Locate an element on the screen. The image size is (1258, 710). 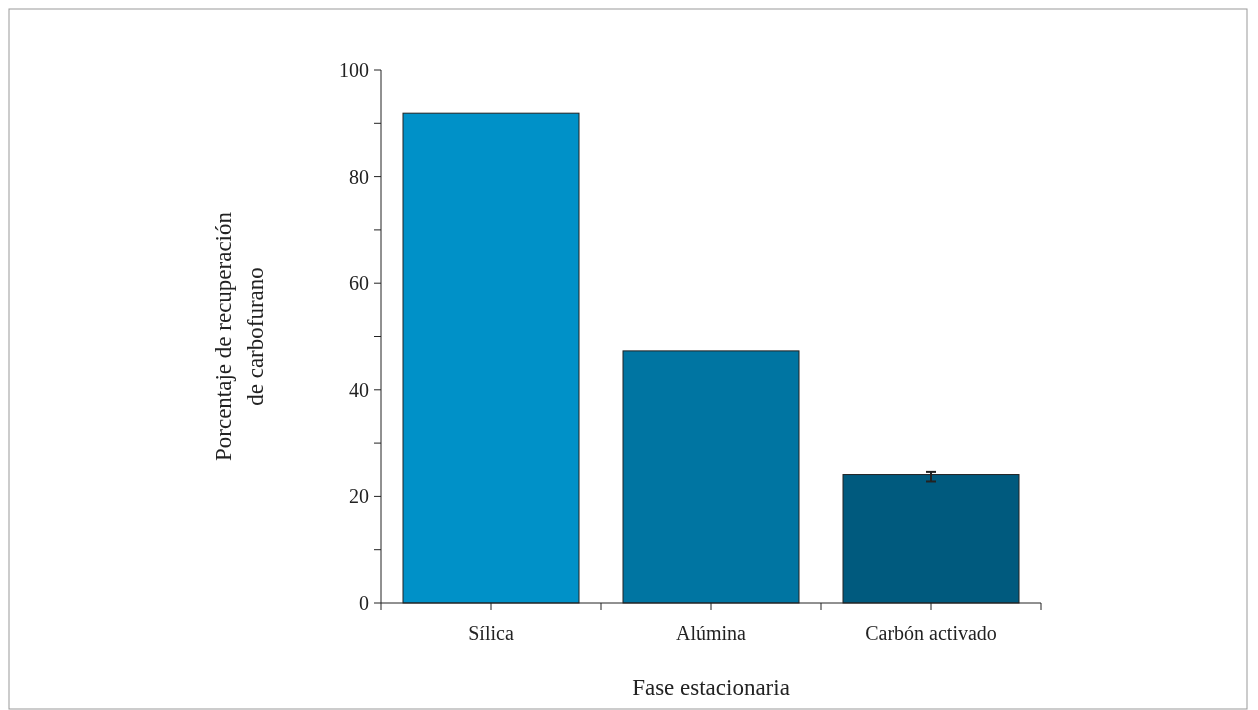
x-tick-label: Sílica is located at coordinates (491, 633).